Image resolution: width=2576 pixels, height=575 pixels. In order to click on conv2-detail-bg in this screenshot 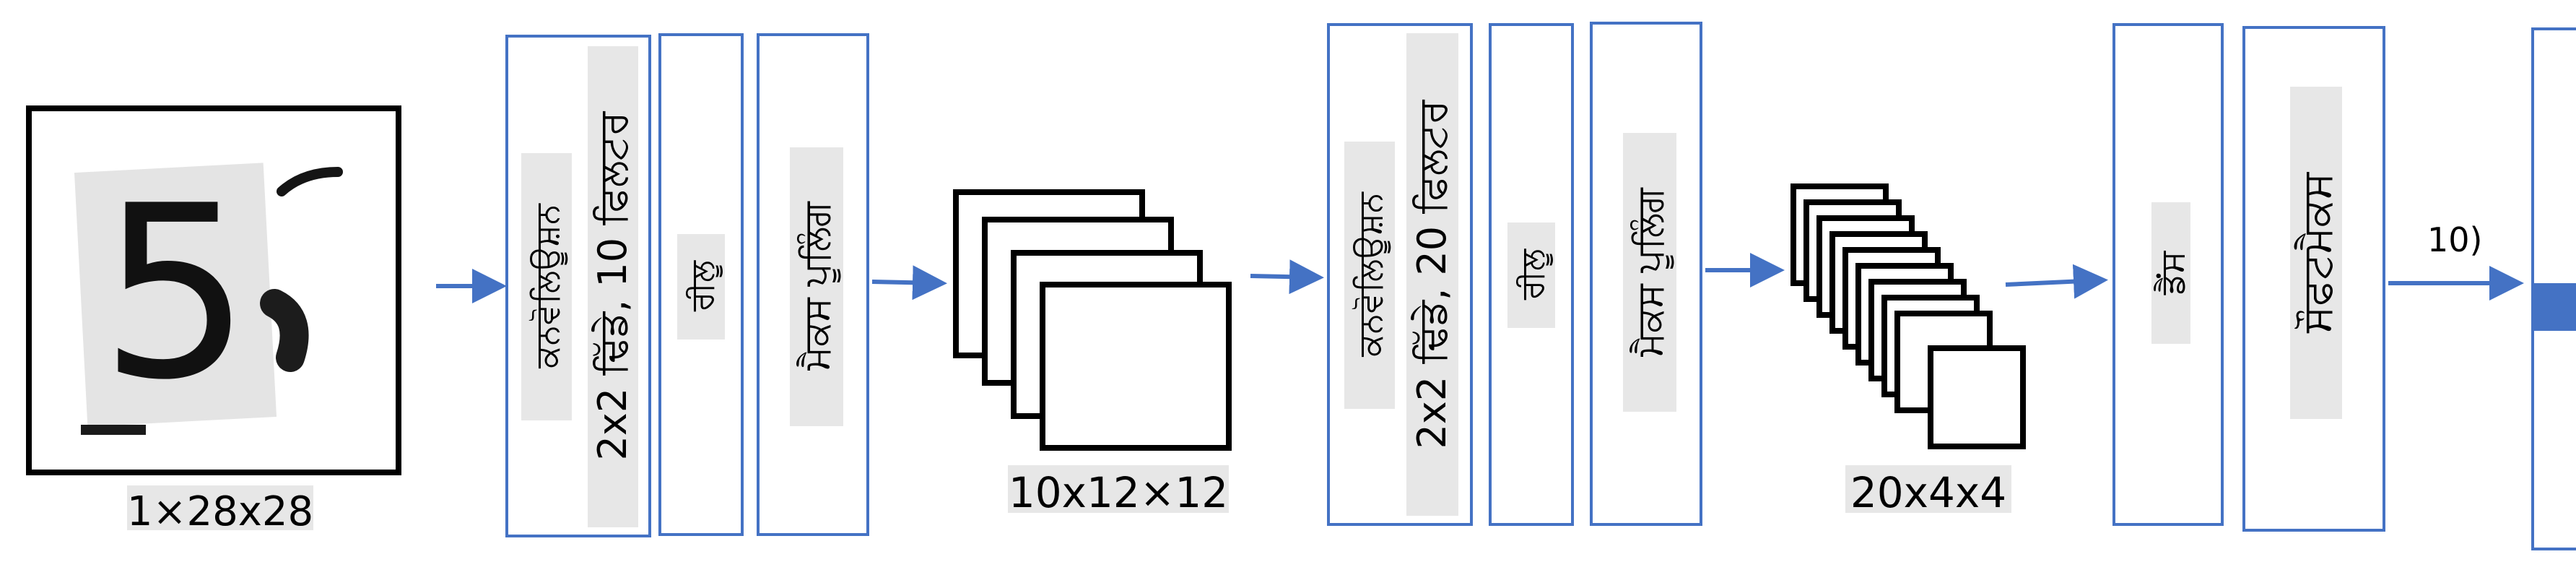, I will do `click(1432, 275)`.